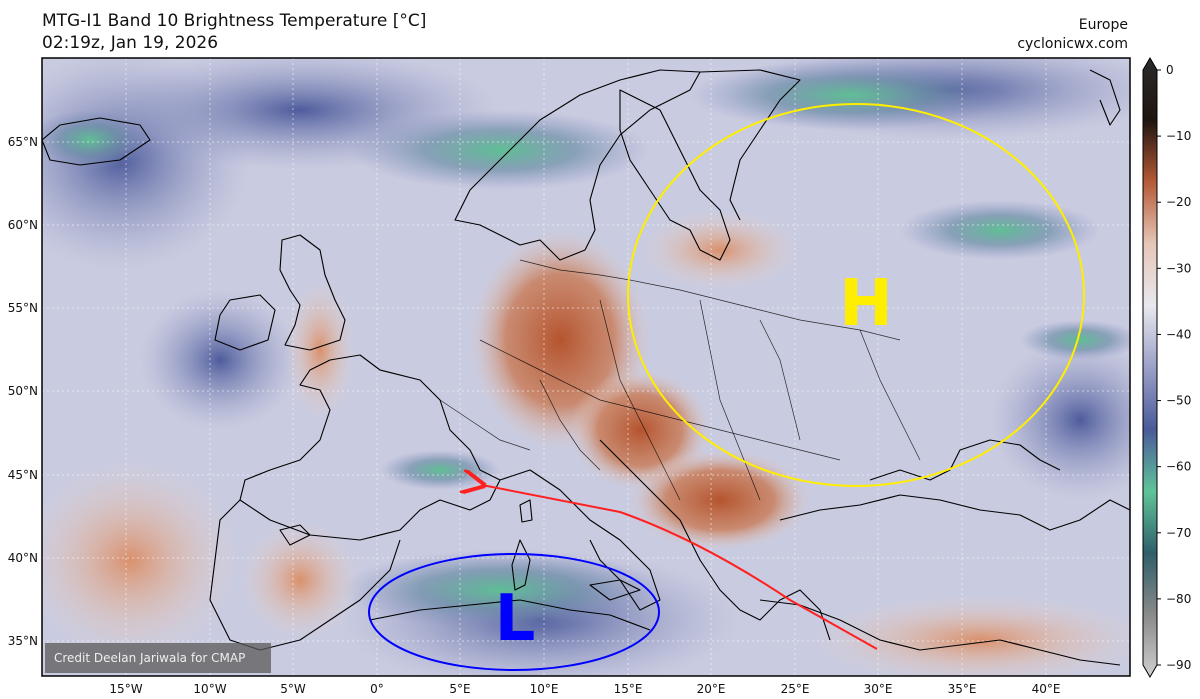 This screenshot has height=699, width=1200. What do you see at coordinates (23, 308) in the screenshot?
I see `lat-label: 55°N` at bounding box center [23, 308].